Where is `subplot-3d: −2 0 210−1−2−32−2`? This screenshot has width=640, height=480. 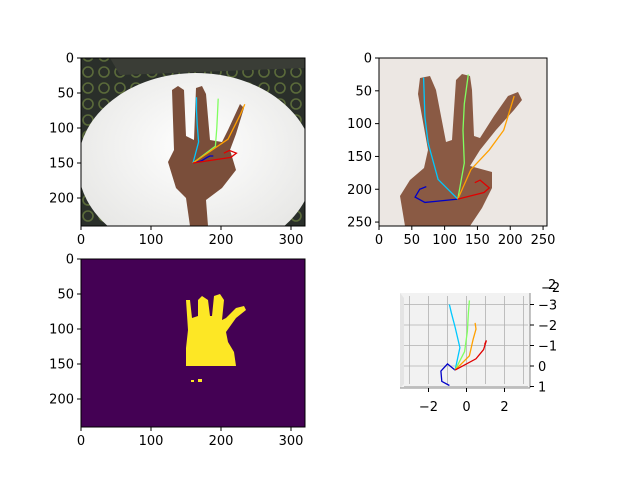
subplot-3d: −2 0 210−1−2−32−2 is located at coordinates (480, 346).